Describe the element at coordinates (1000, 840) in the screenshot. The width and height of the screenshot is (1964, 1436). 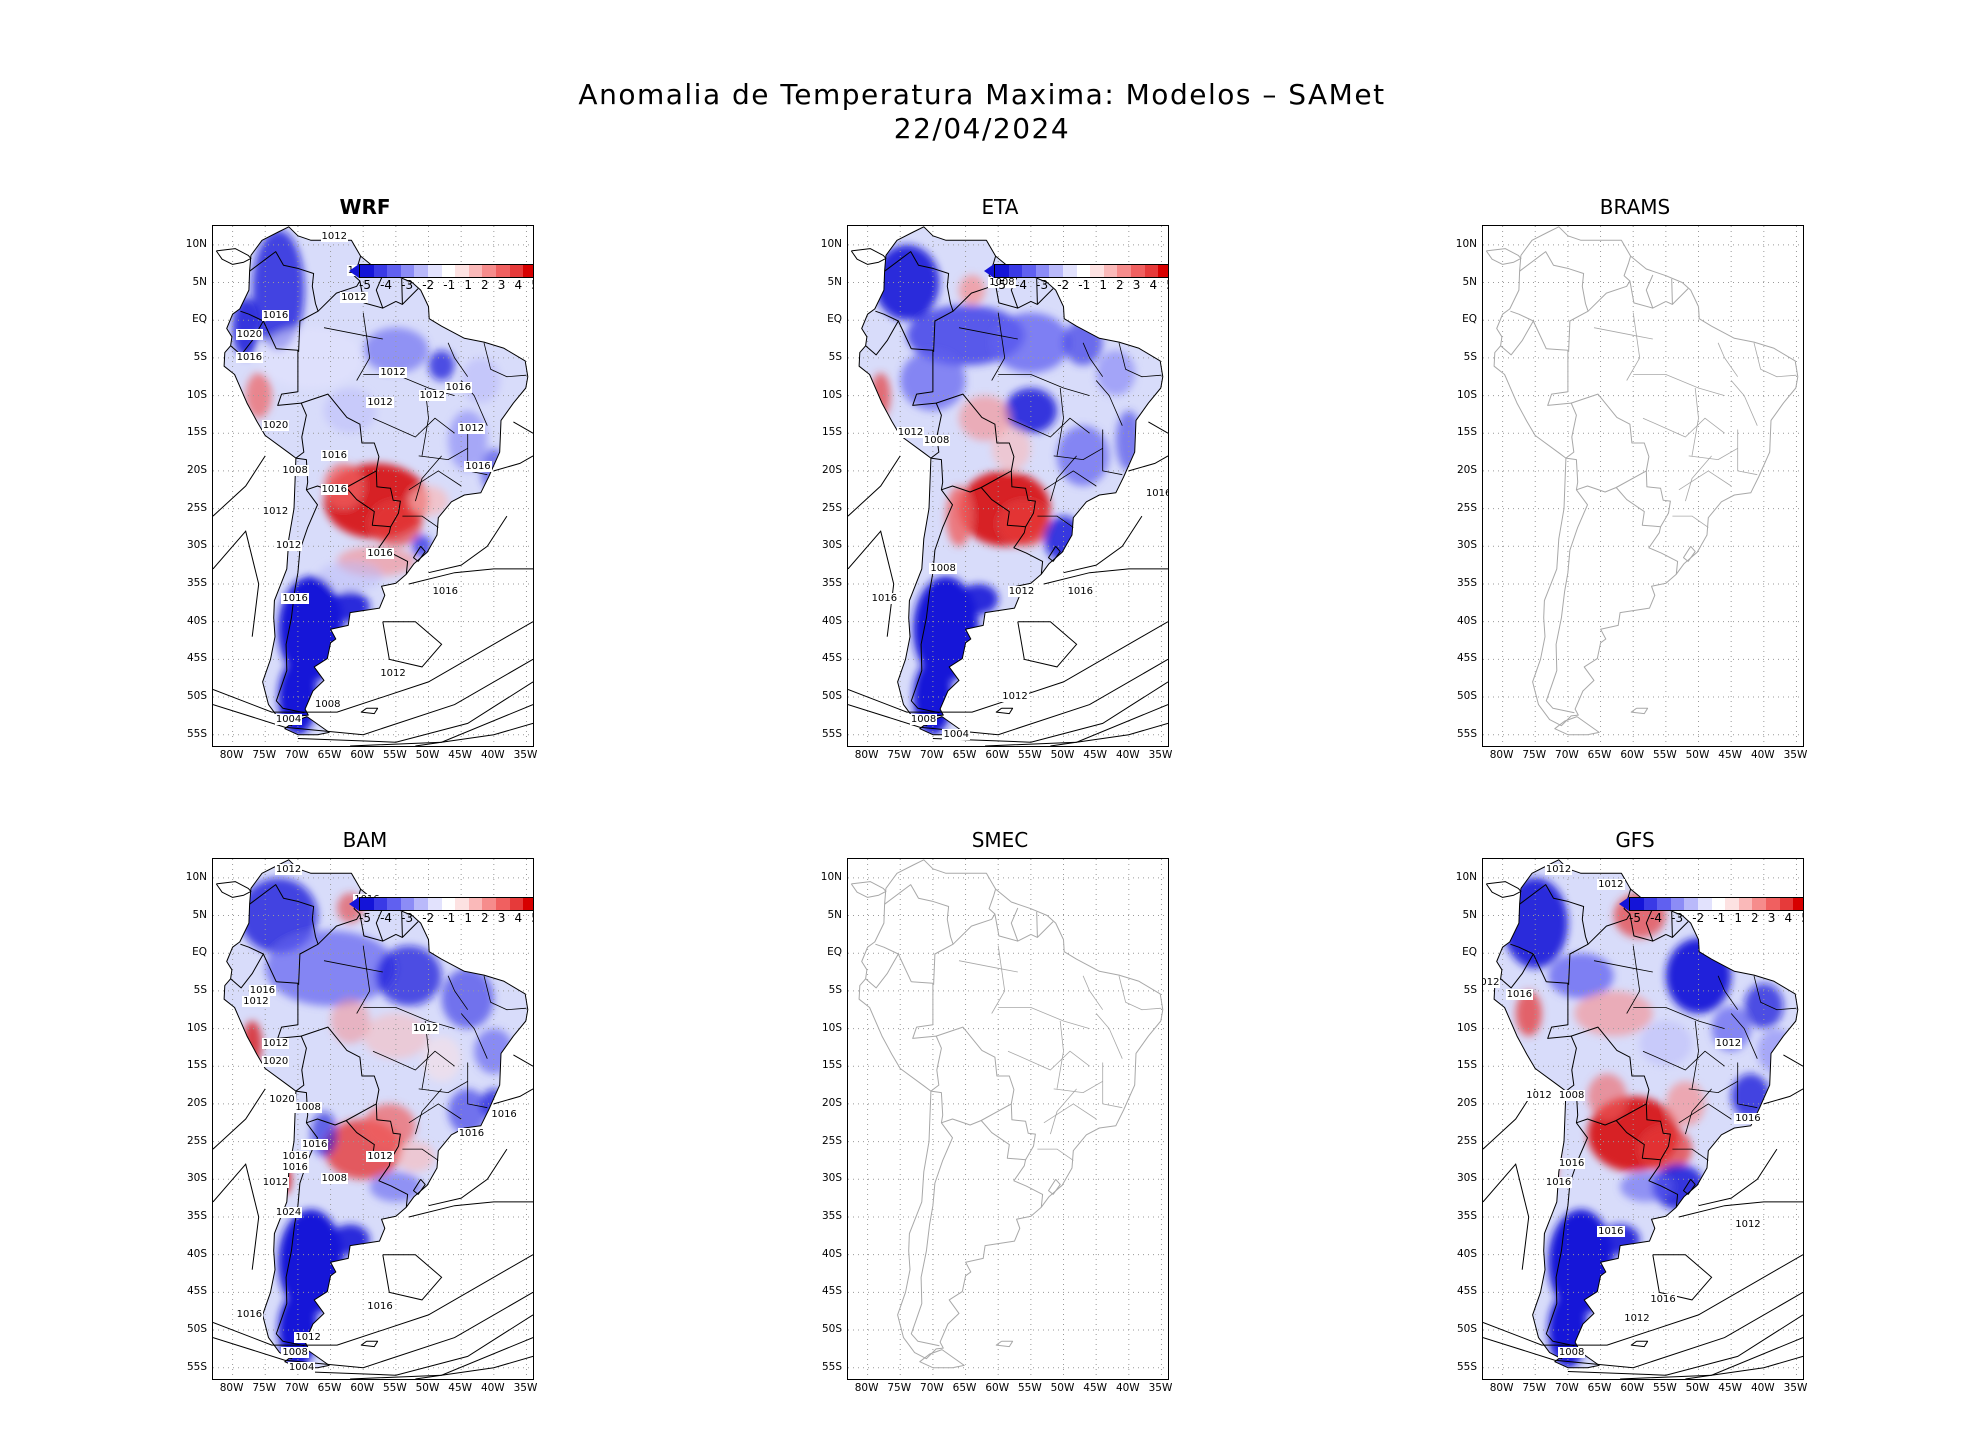
I see `panel-title: SMEC` at that location.